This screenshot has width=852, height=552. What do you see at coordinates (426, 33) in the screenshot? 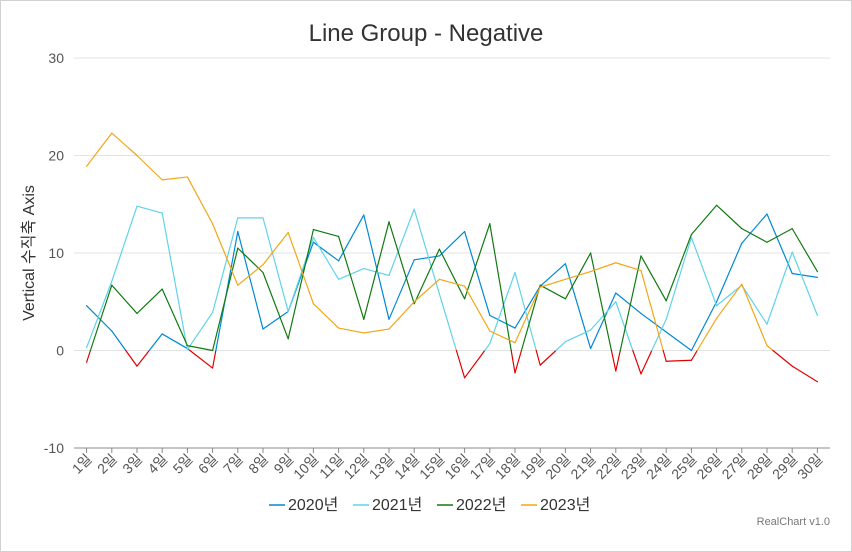
I see `chart-title: Line Group - Negative` at bounding box center [426, 33].